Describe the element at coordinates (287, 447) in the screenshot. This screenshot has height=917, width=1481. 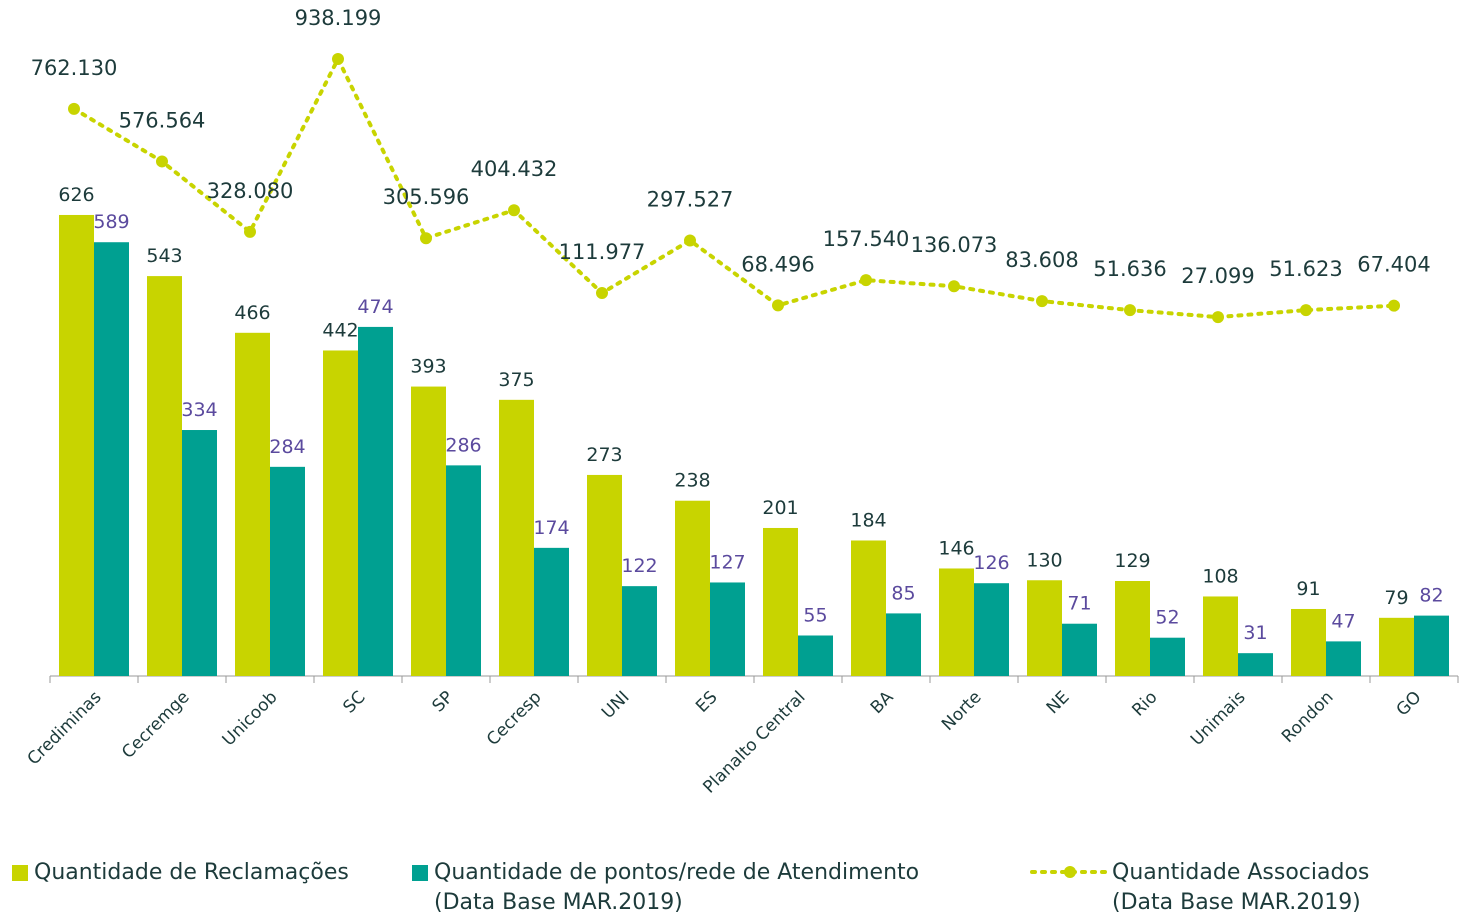
I see `bar-value-label: 284` at that location.